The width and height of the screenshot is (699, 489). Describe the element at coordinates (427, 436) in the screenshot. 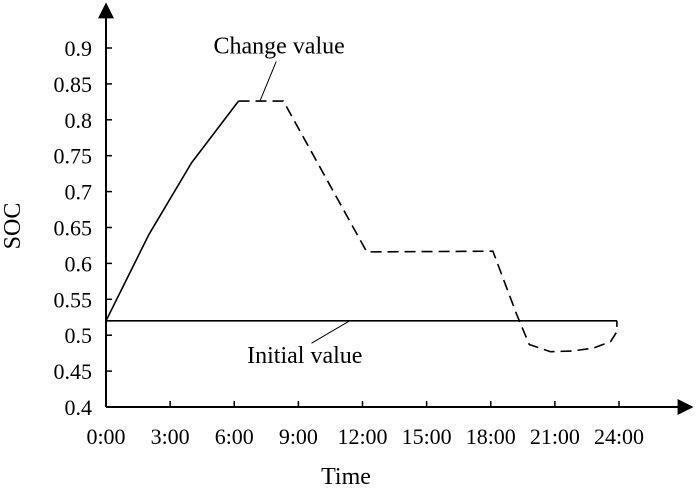

I see `x-tick-label: 15:00` at that location.